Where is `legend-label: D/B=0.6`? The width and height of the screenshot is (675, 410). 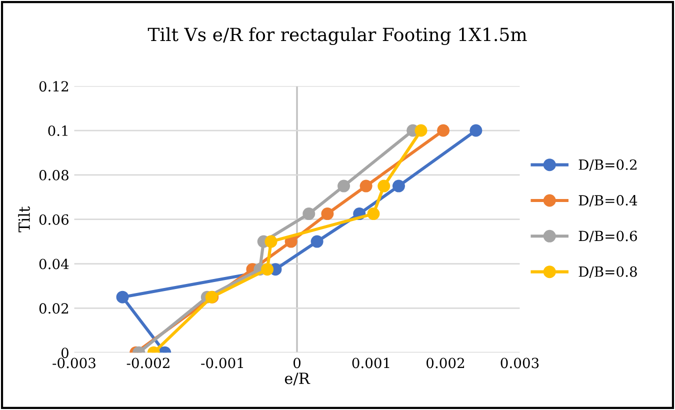 legend-label: D/B=0.6 is located at coordinates (607, 236).